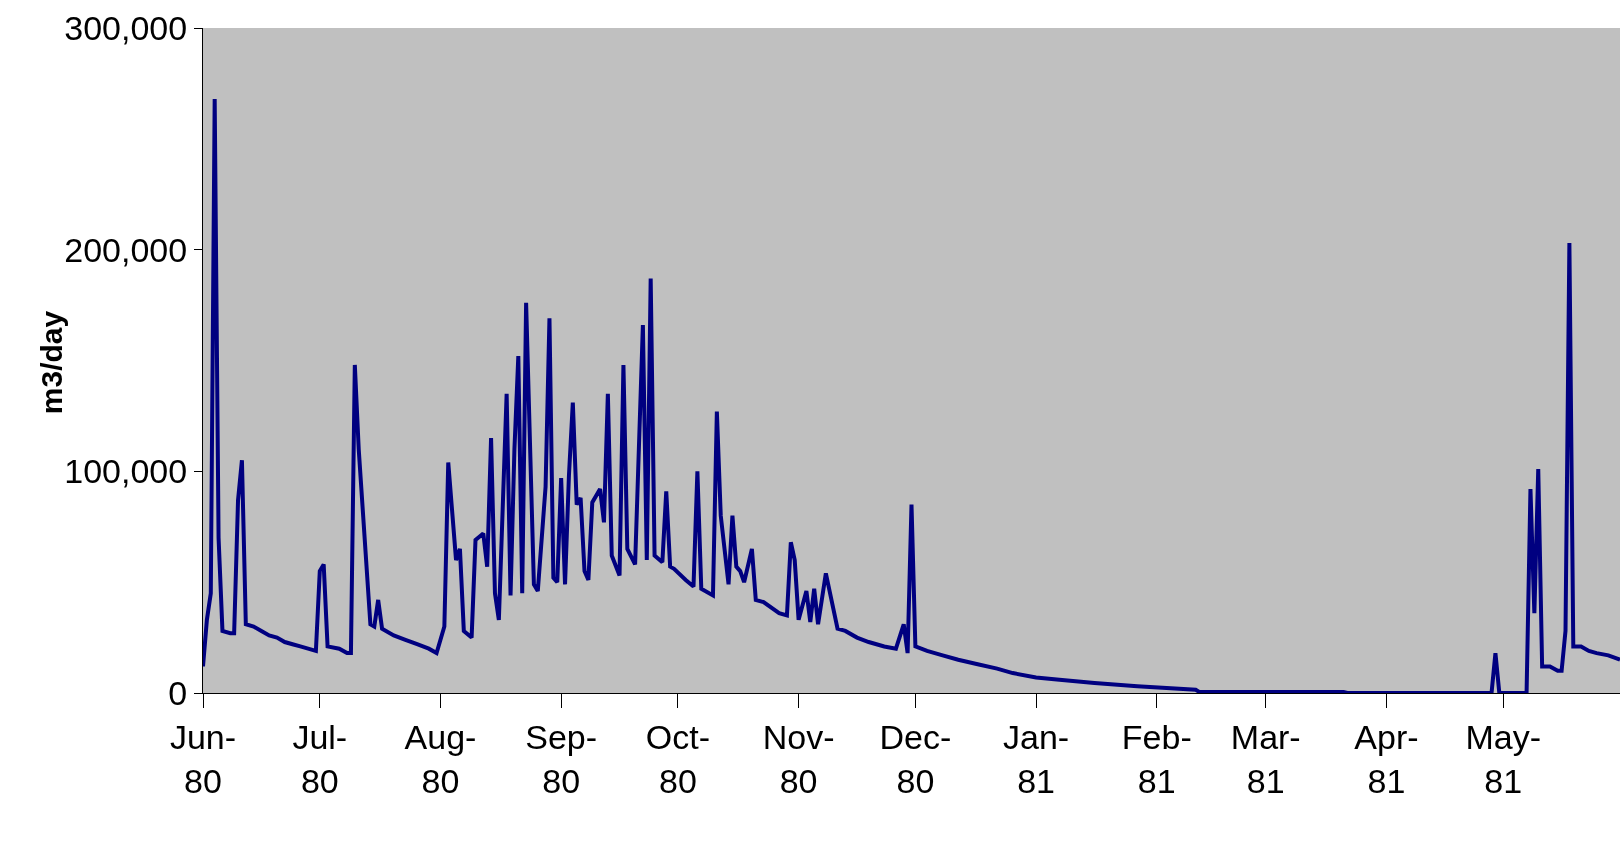 The height and width of the screenshot is (845, 1620). What do you see at coordinates (1265, 758) in the screenshot?
I see `x-tick-label: Mar- 81` at bounding box center [1265, 758].